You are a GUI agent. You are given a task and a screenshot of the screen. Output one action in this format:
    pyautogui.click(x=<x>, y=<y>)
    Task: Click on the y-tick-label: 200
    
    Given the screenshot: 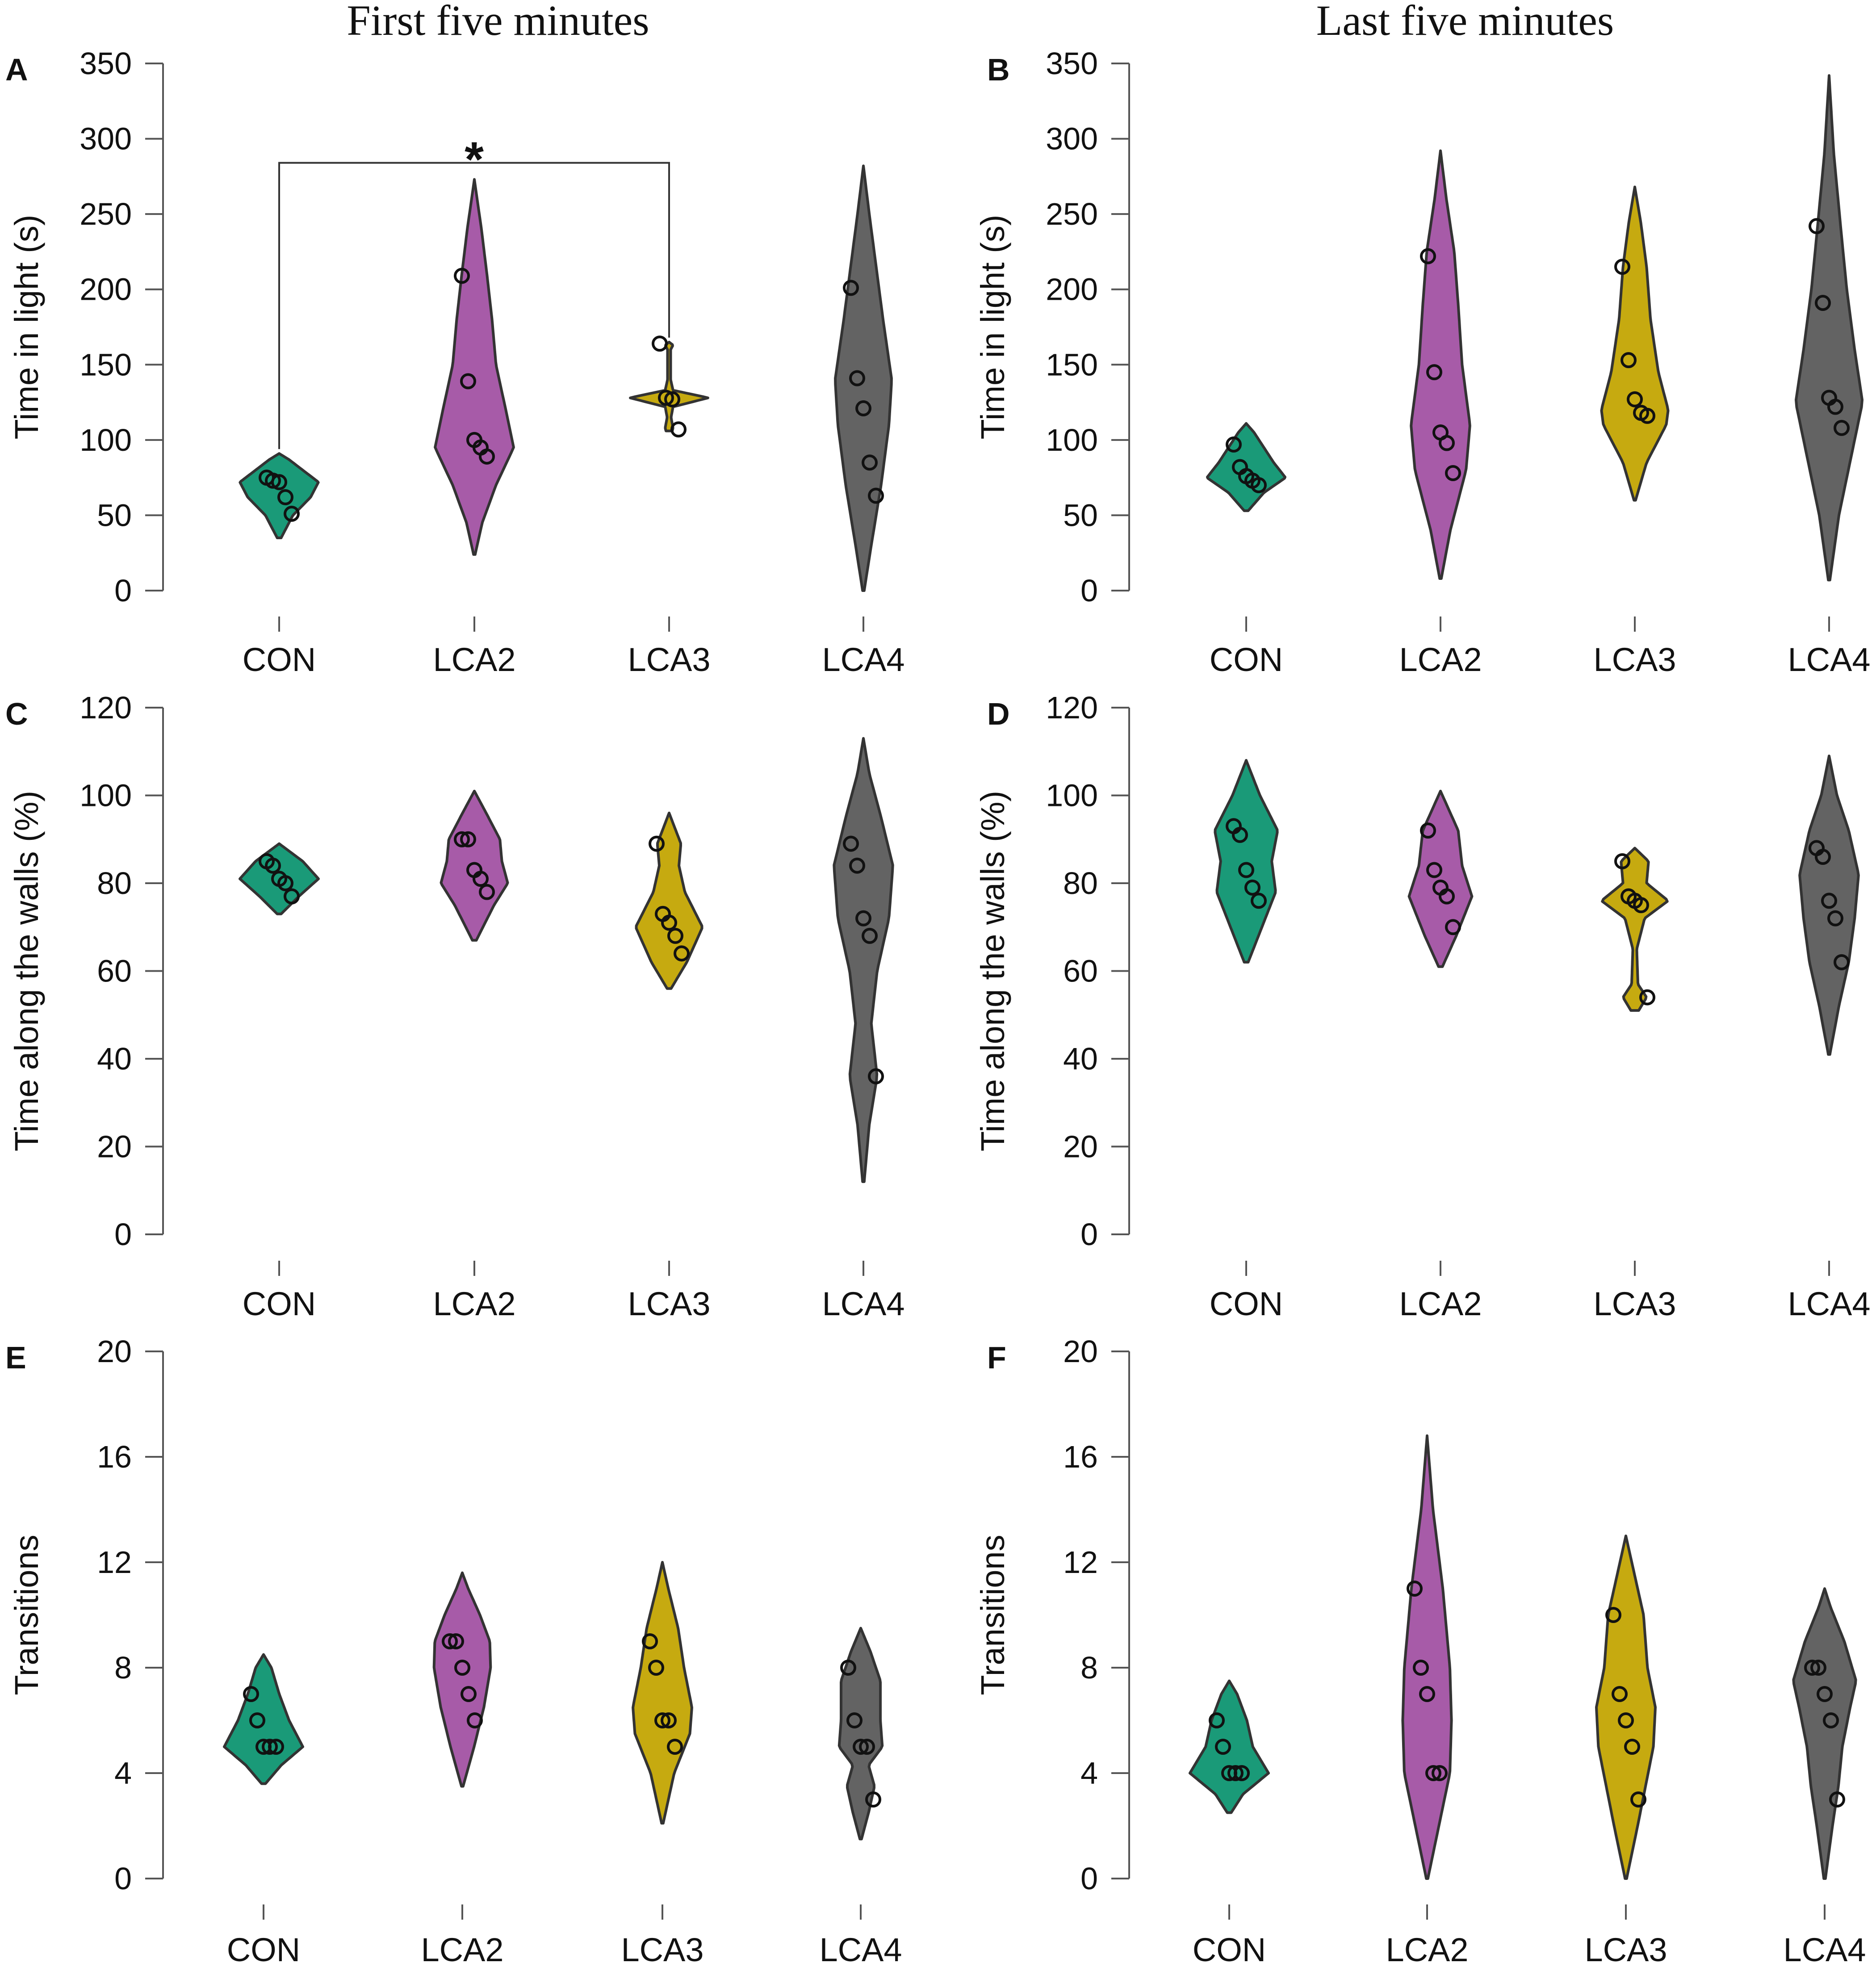 What is the action you would take?
    pyautogui.click(x=1072, y=289)
    